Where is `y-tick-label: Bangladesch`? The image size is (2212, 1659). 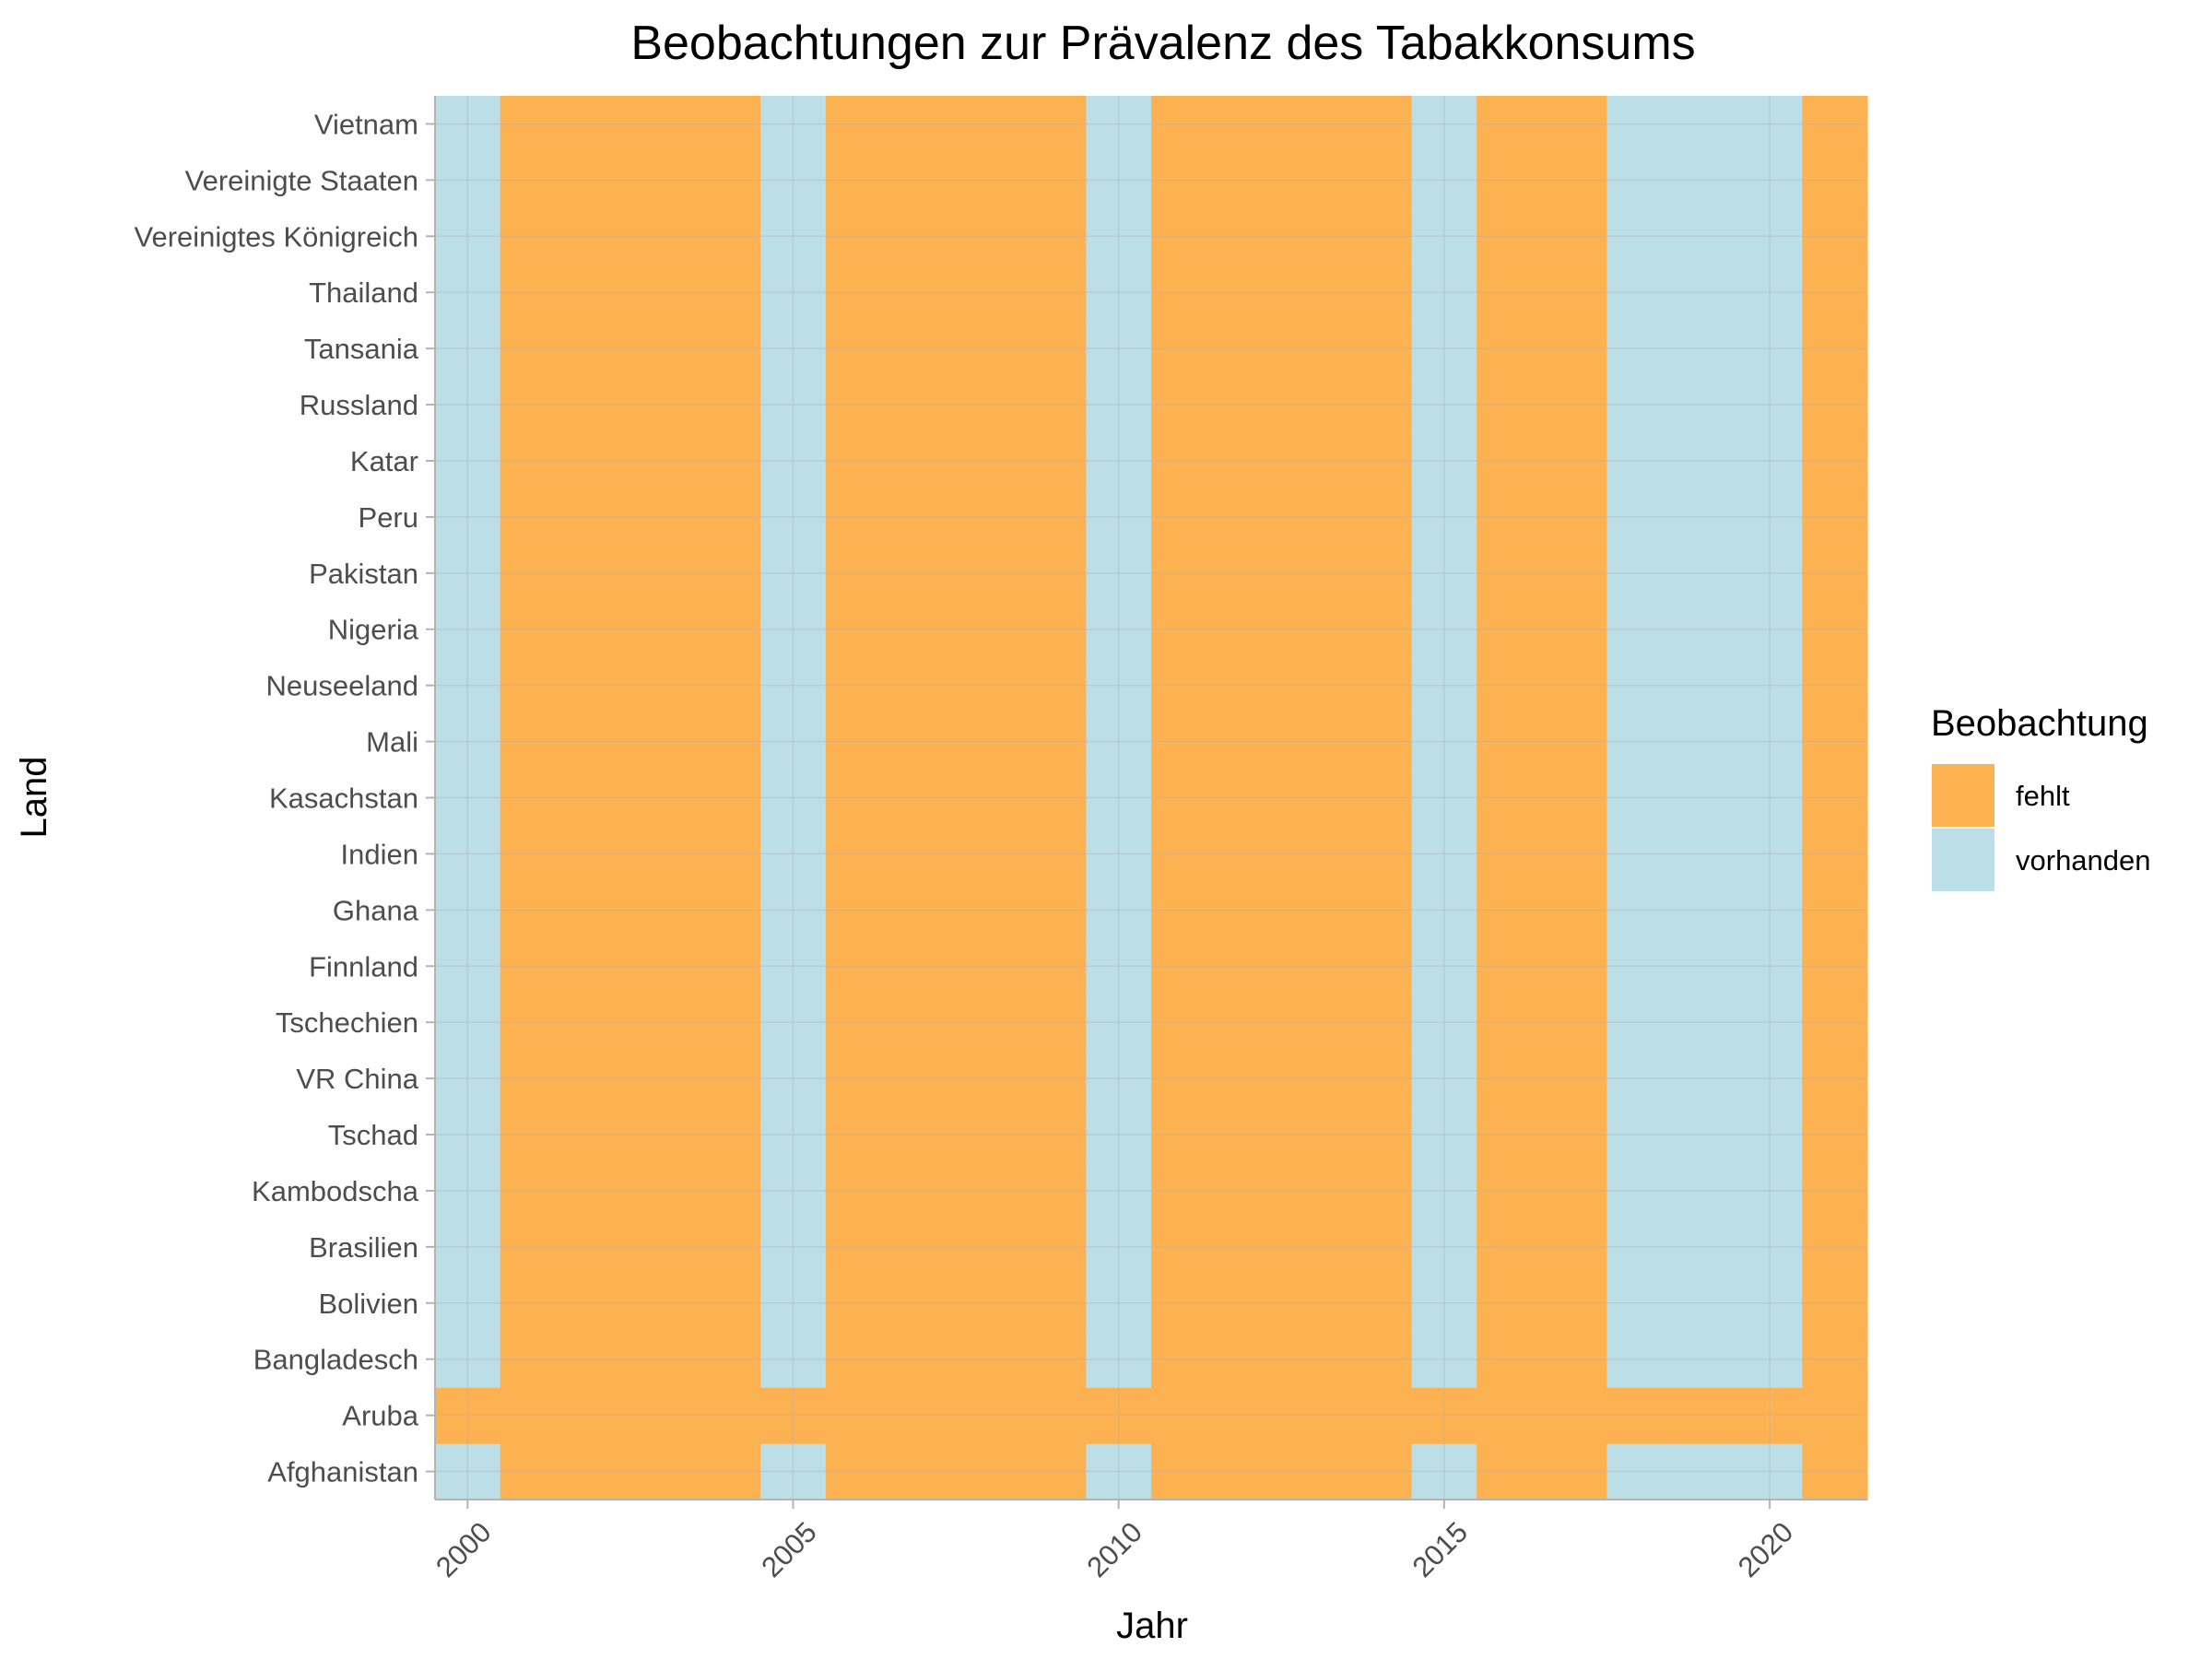 y-tick-label: Bangladesch is located at coordinates (335, 1360).